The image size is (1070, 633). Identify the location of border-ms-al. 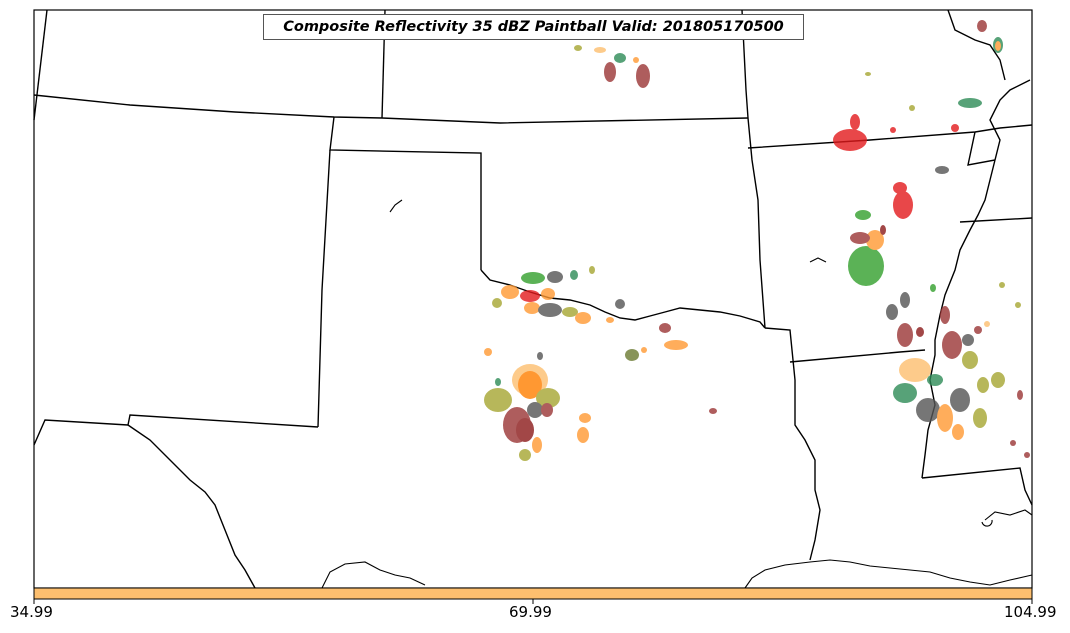
(996, 220).